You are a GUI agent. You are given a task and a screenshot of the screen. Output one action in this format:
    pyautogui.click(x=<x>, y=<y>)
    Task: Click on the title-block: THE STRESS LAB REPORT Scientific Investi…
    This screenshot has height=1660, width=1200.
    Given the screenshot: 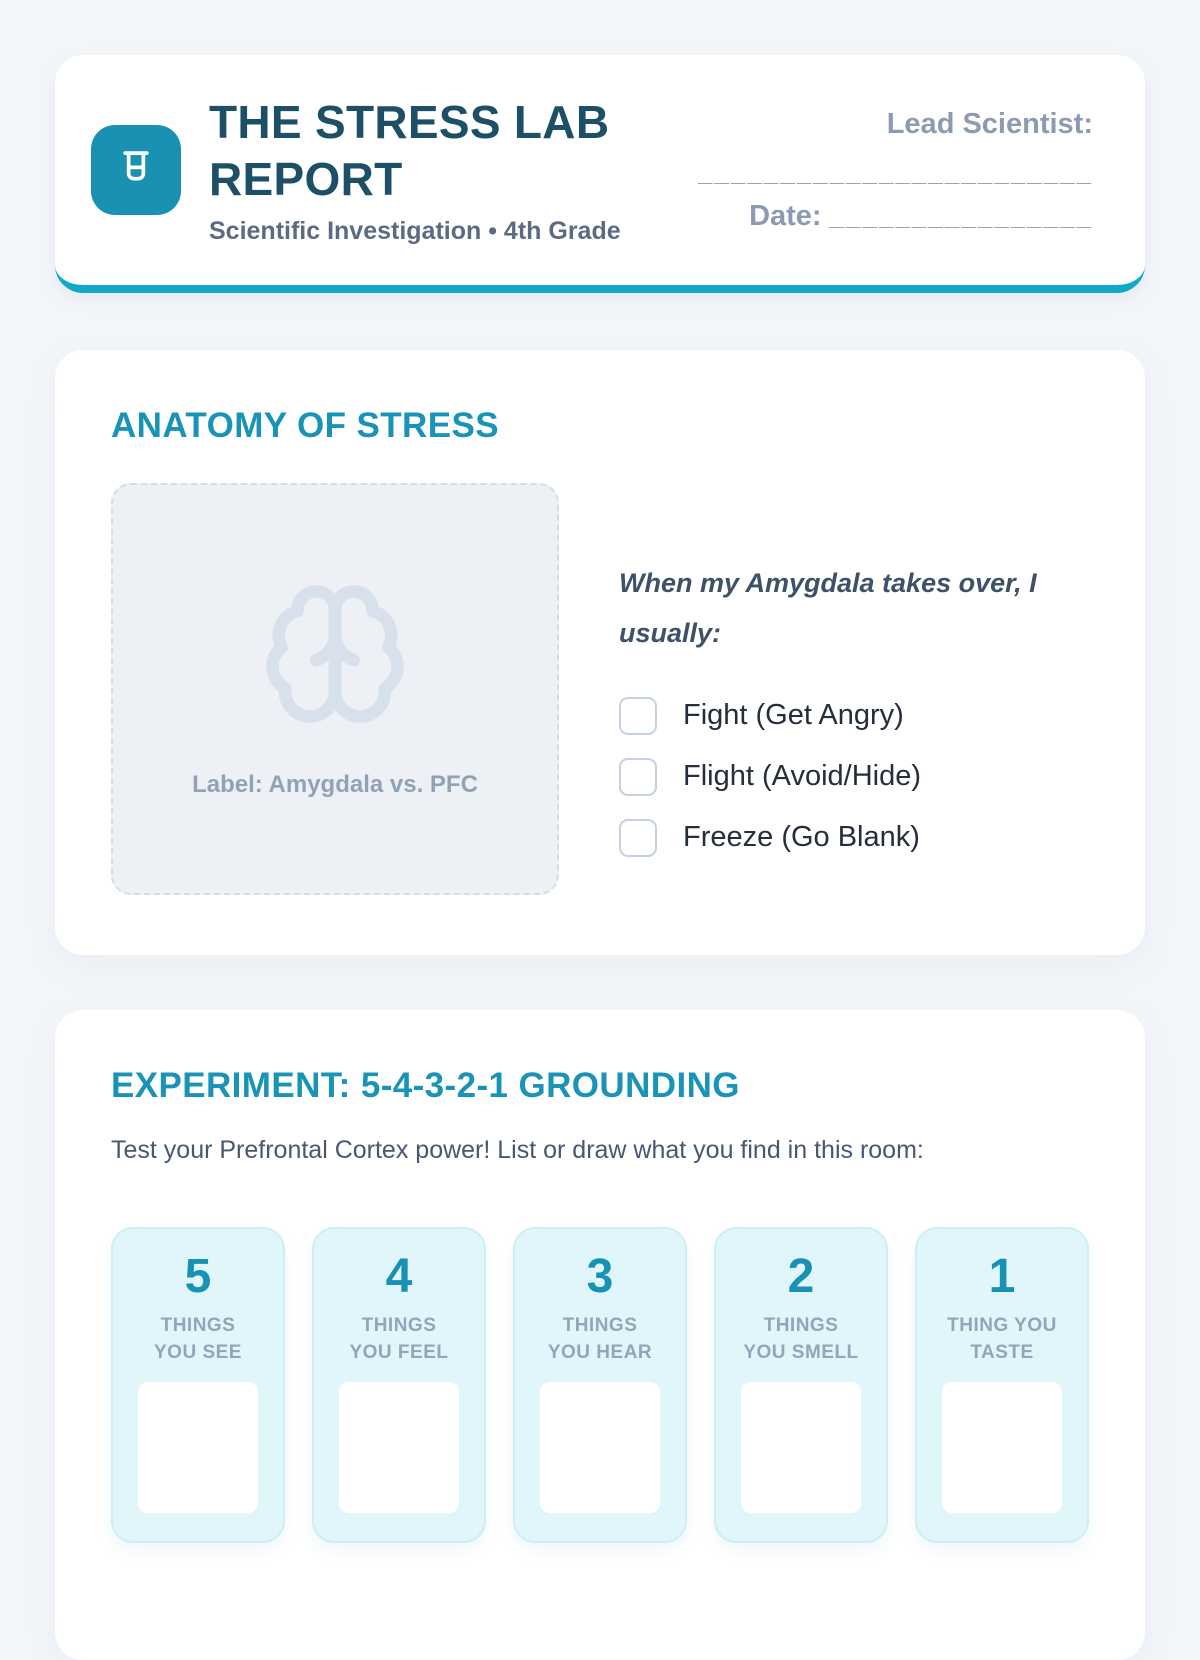 What is the action you would take?
    pyautogui.click(x=429, y=169)
    